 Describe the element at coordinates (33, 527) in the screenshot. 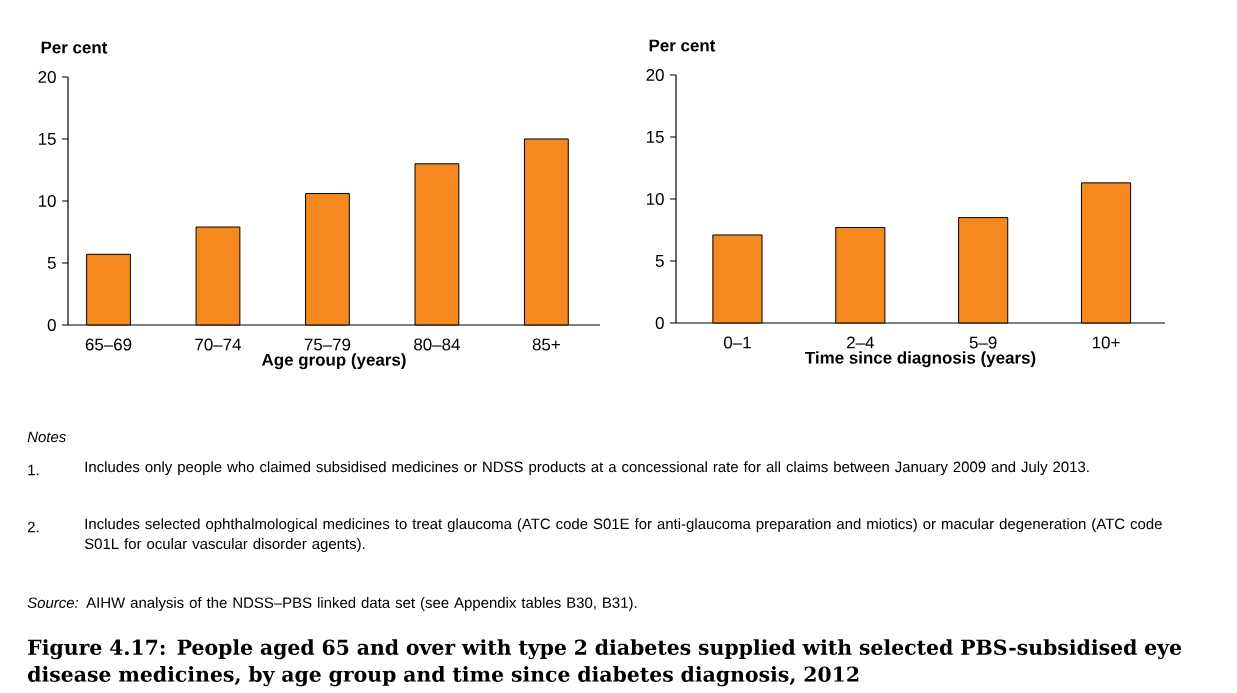

I see `text: 2.` at that location.